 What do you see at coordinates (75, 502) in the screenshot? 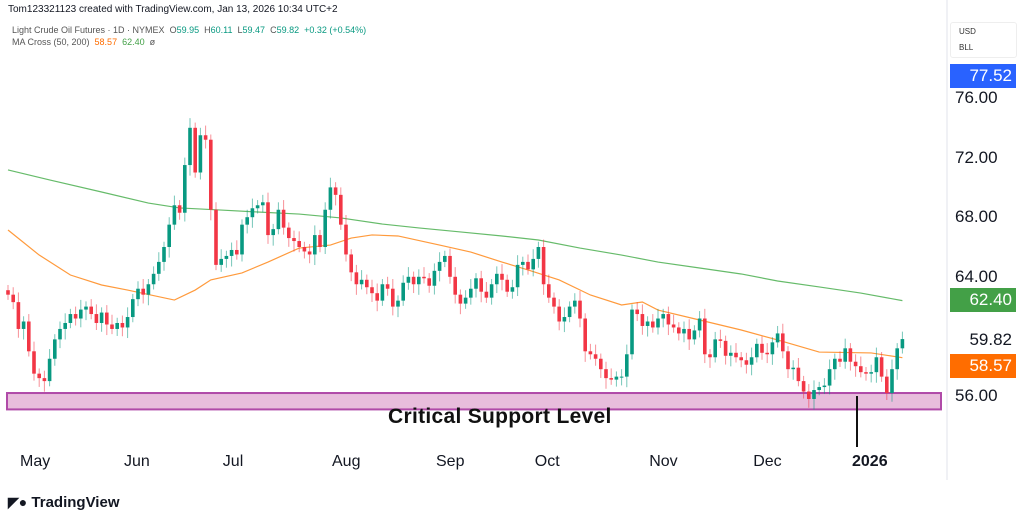
I see `logo-text: TradingView` at bounding box center [75, 502].